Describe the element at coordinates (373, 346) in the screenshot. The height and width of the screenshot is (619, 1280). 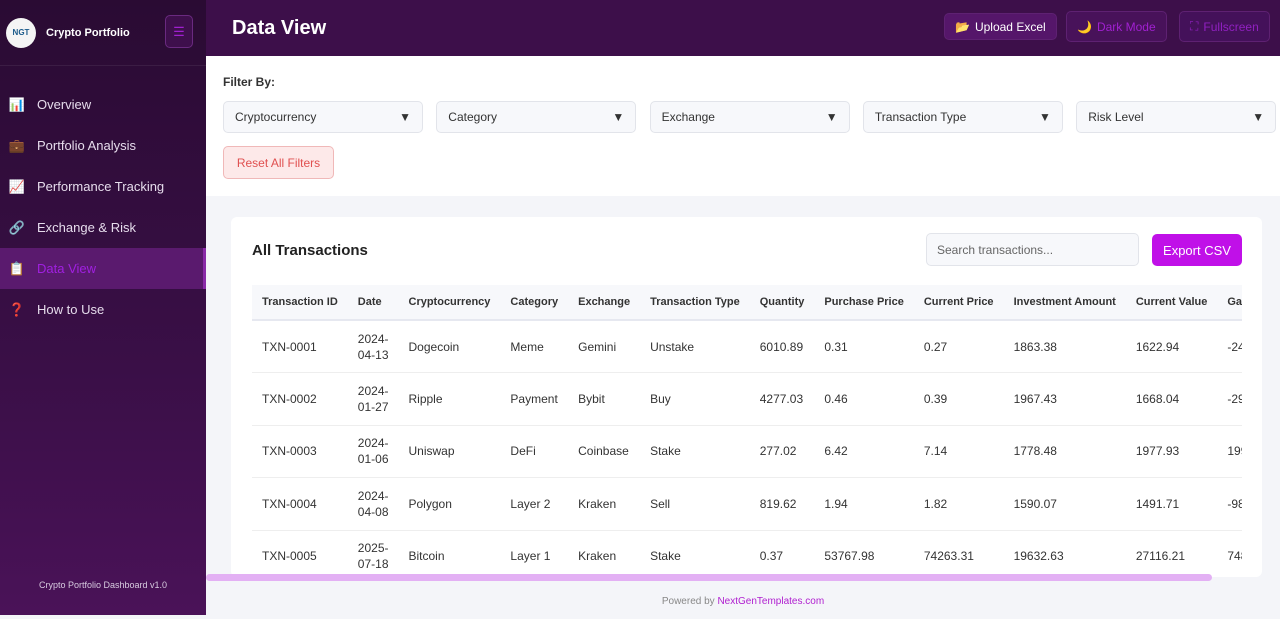
I see `table-cell: 2024-04-13` at that location.